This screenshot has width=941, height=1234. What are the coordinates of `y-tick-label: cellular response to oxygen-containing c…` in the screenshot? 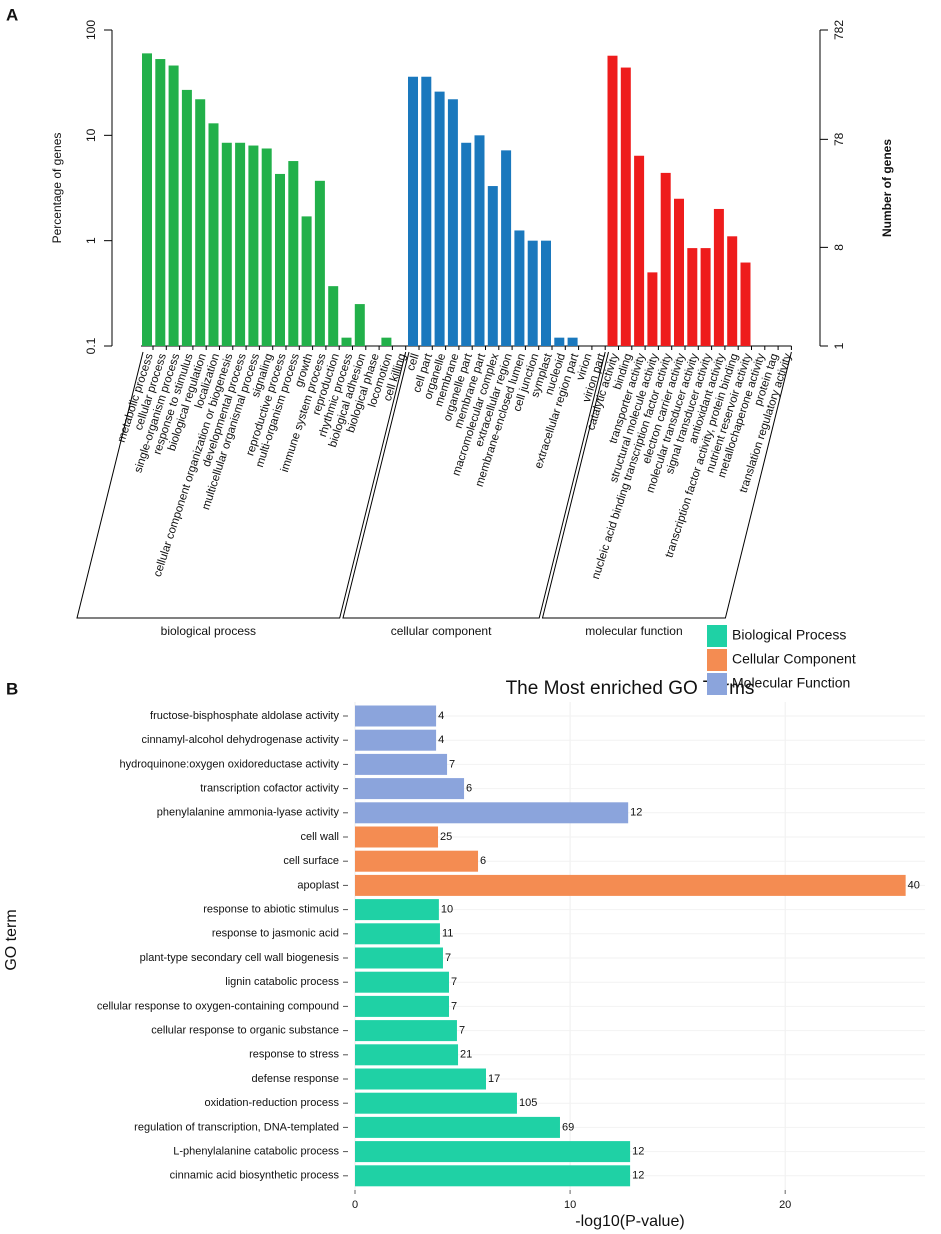 It's located at (218, 1006).